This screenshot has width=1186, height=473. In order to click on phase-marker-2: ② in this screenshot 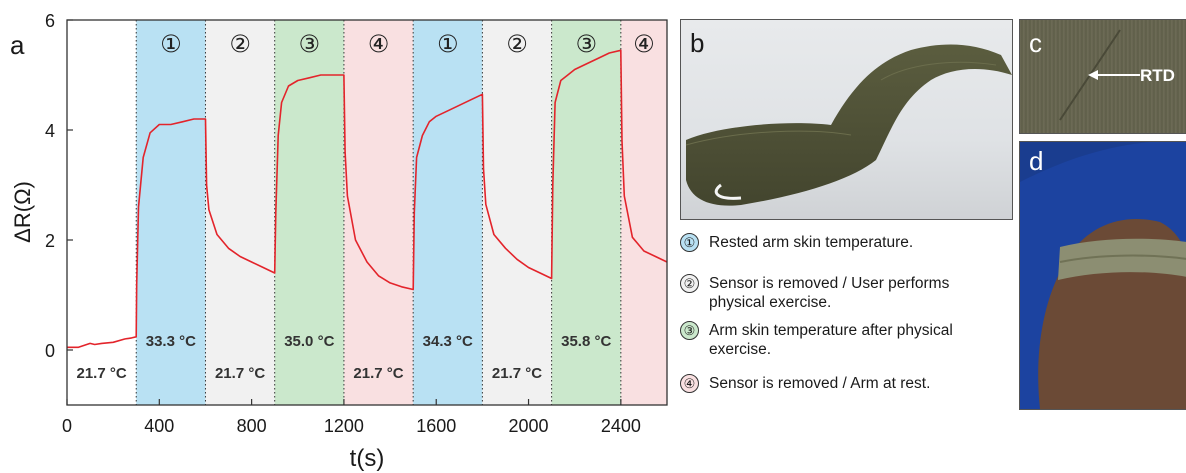, I will do `click(240, 44)`.